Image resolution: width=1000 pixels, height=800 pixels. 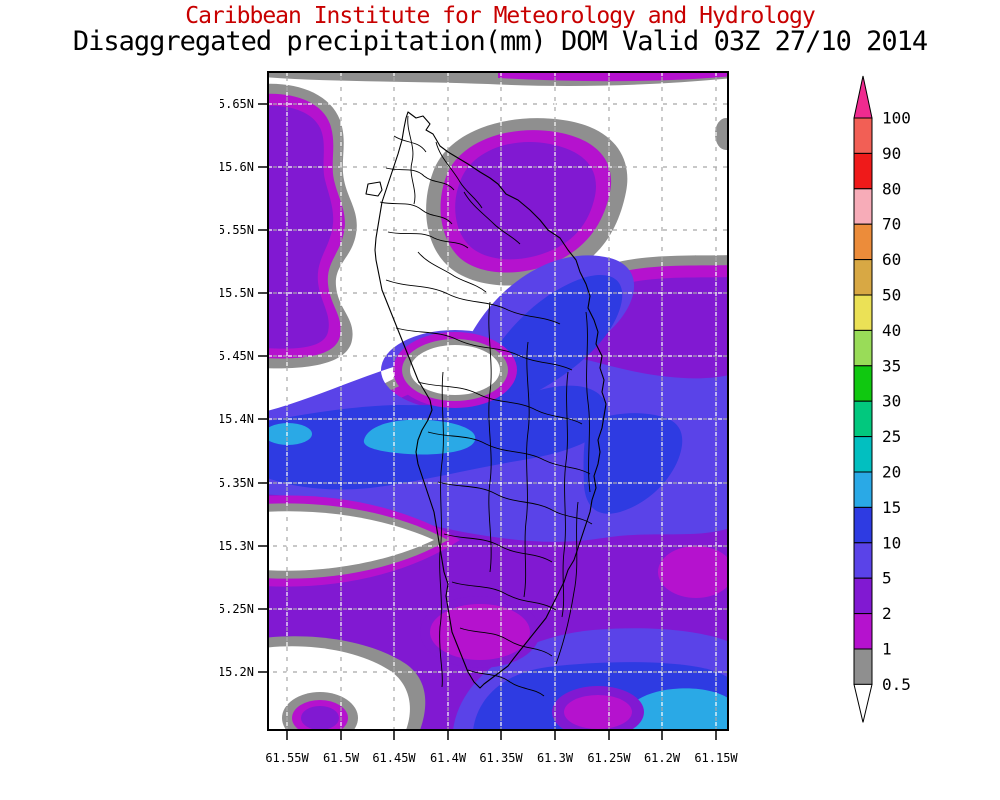 What do you see at coordinates (237, 356) in the screenshot?
I see `lat-tick-label: 15.45N` at bounding box center [237, 356].